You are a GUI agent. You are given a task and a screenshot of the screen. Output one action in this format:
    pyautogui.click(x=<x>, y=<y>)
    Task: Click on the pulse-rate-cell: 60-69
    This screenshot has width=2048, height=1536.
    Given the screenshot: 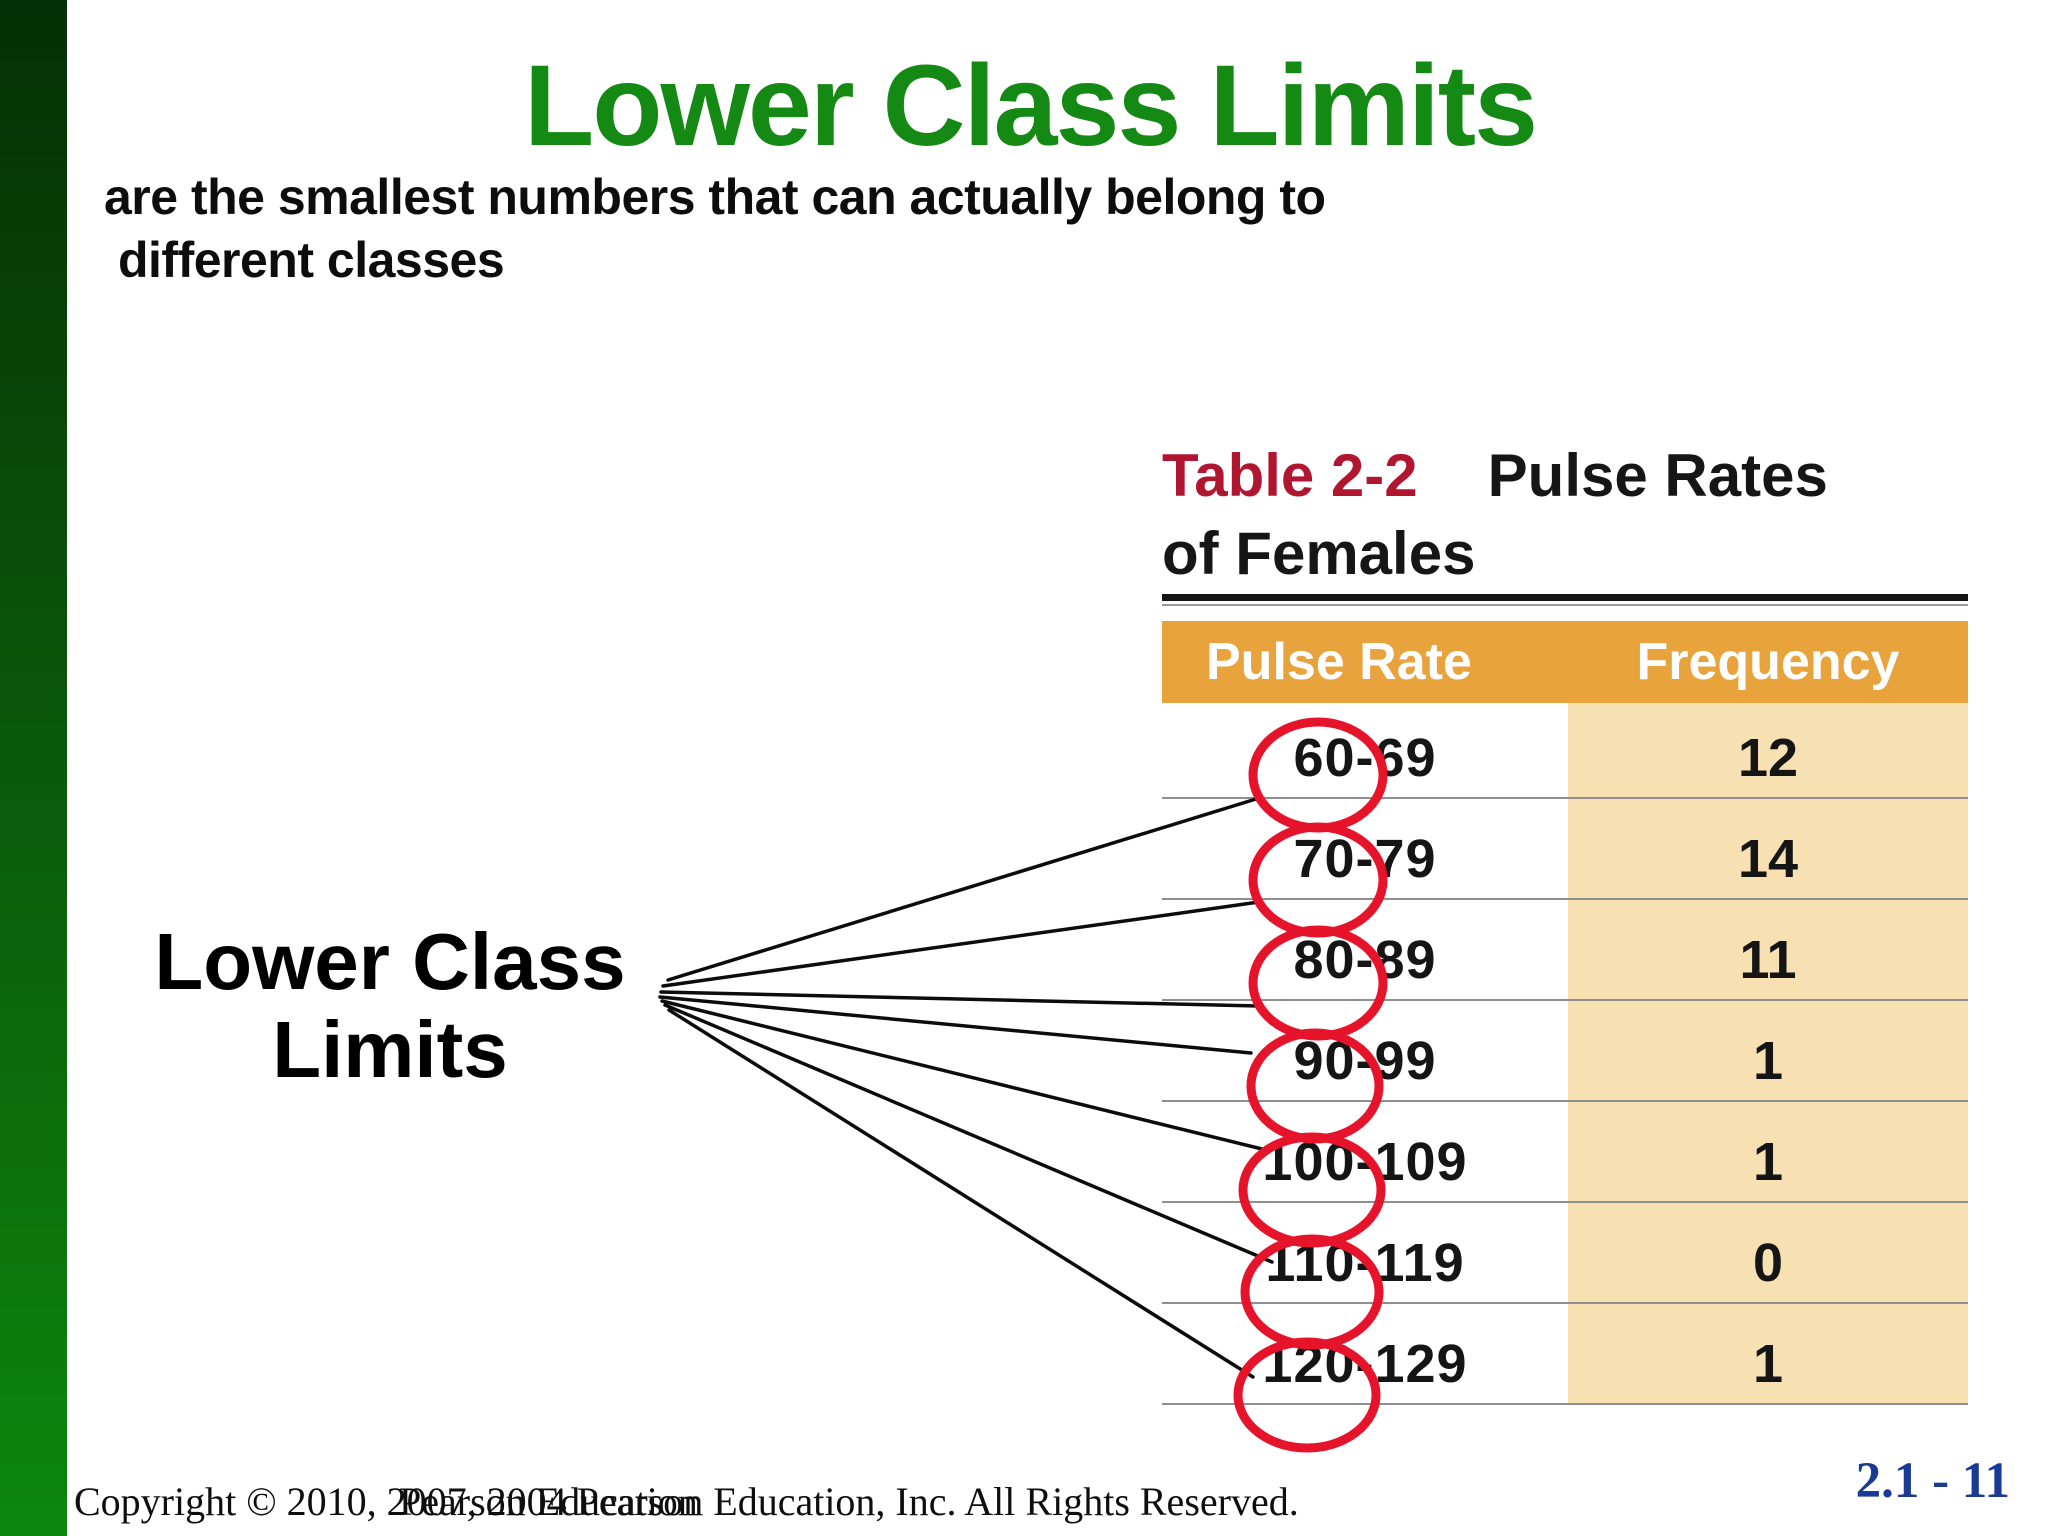 What is the action you would take?
    pyautogui.click(x=1365, y=751)
    